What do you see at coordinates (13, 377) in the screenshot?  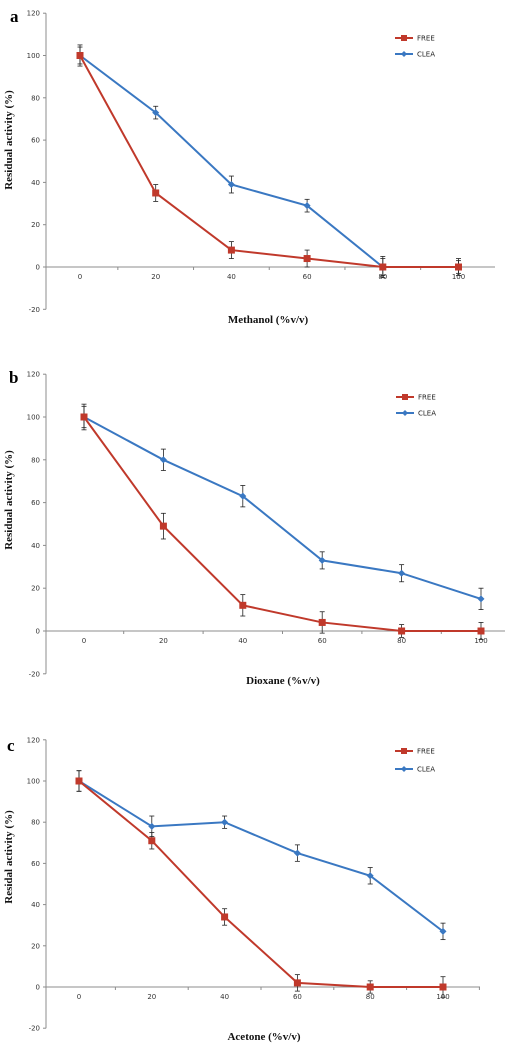 I see `panel-label: b` at bounding box center [13, 377].